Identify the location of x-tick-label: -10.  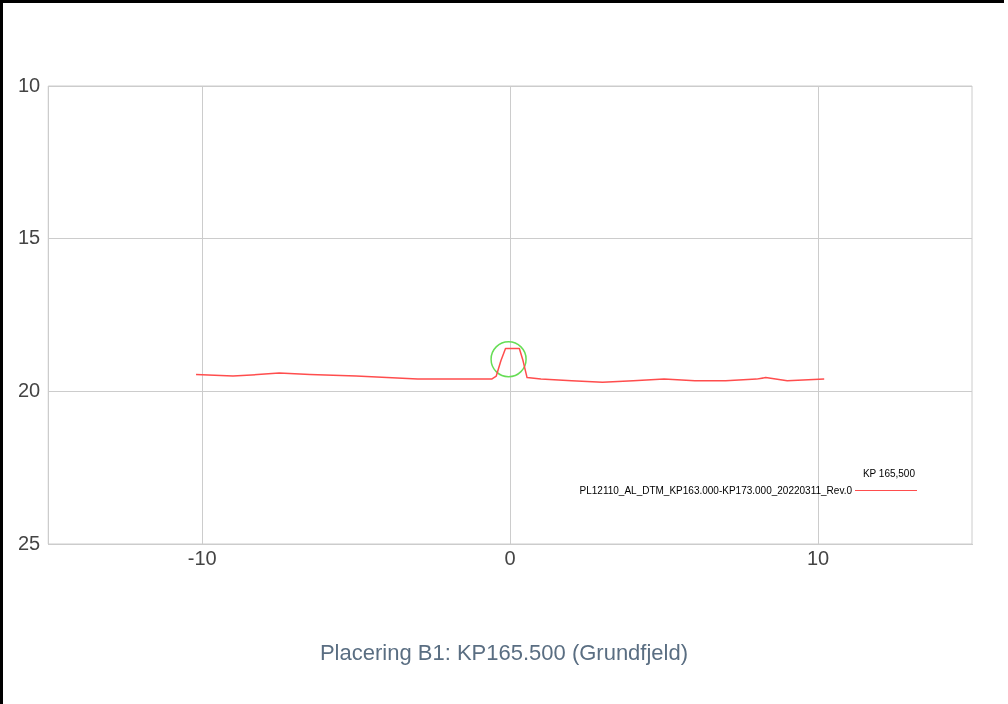
(202, 557).